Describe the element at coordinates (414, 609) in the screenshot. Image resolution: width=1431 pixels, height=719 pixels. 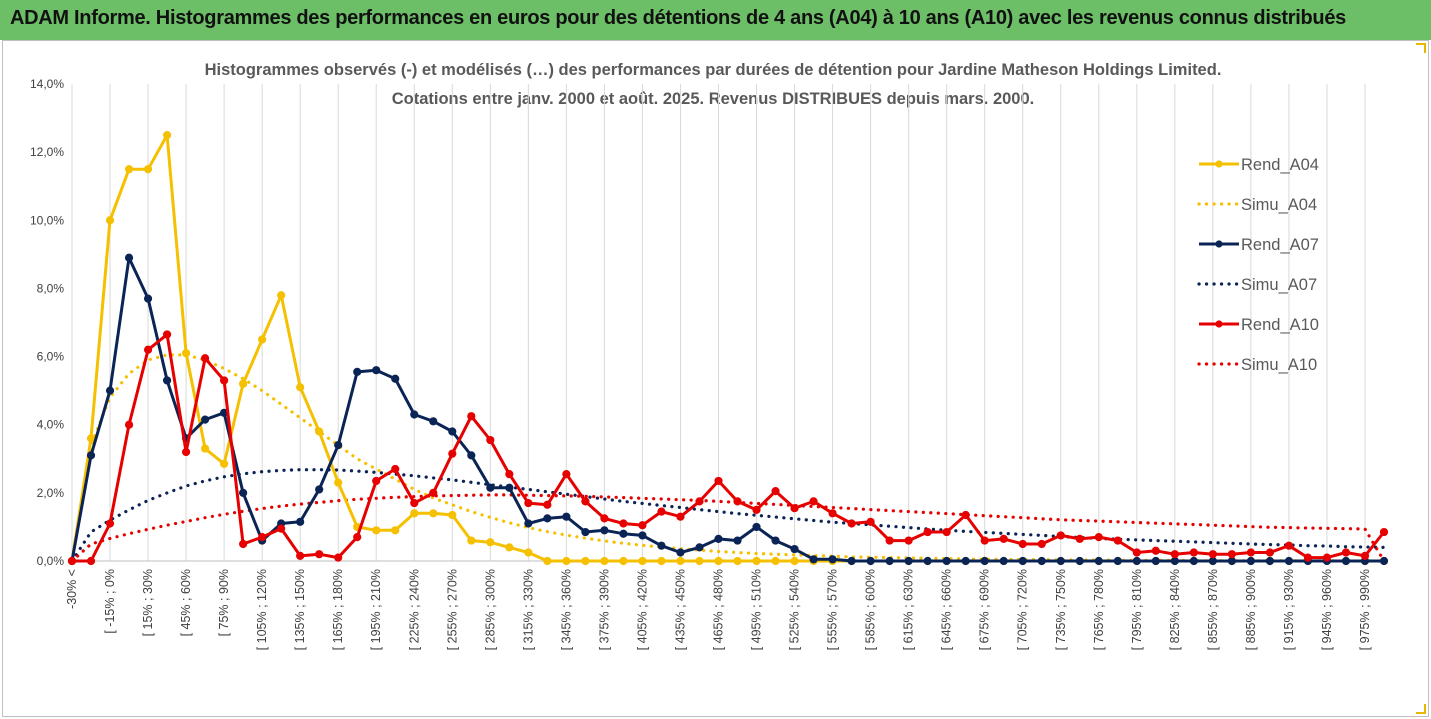
I see `x-tick-label: [ 225% ; 240%` at that location.